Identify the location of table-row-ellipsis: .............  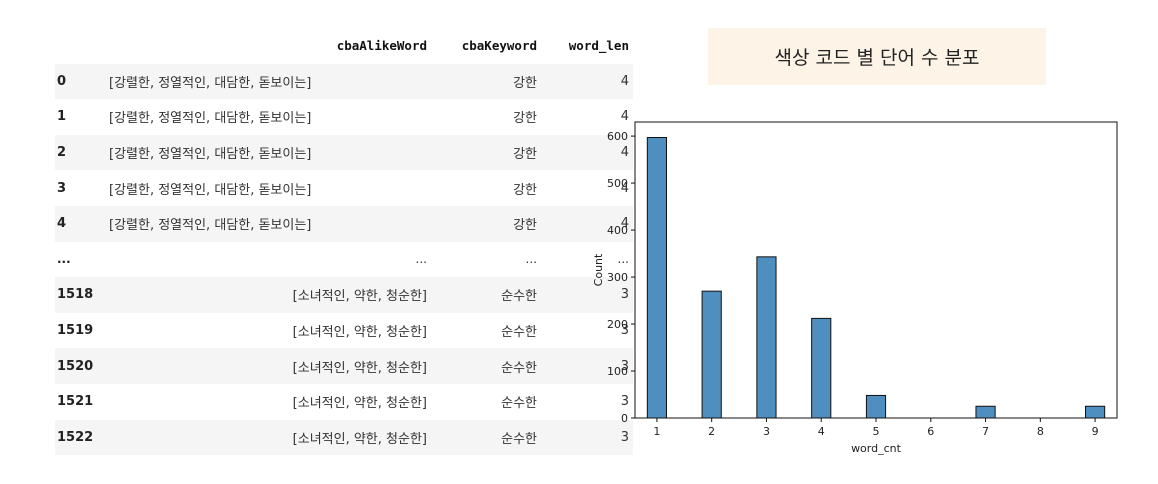
(344, 259).